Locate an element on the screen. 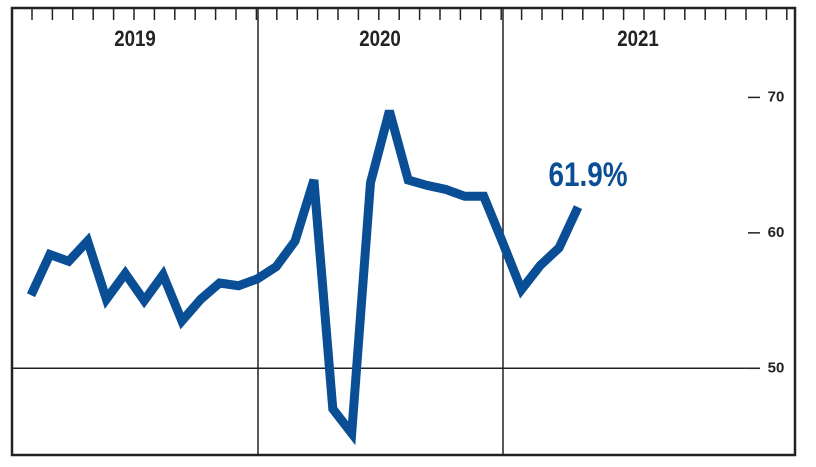 The width and height of the screenshot is (816, 467). month-ticks is located at coordinates (409, 14).